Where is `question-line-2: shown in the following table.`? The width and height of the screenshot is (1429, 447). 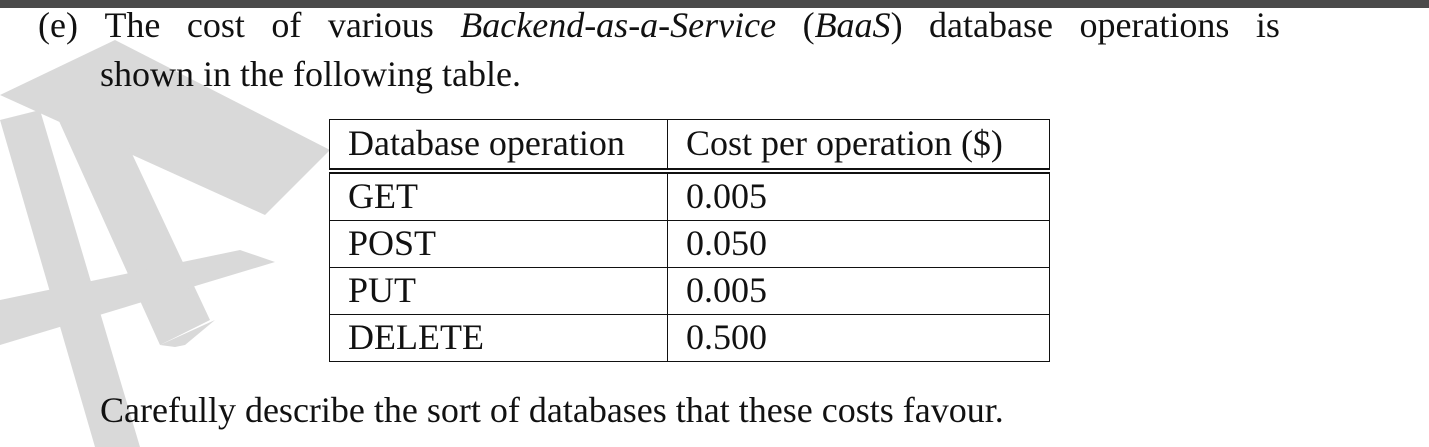 question-line-2: shown in the following table. is located at coordinates (310, 74).